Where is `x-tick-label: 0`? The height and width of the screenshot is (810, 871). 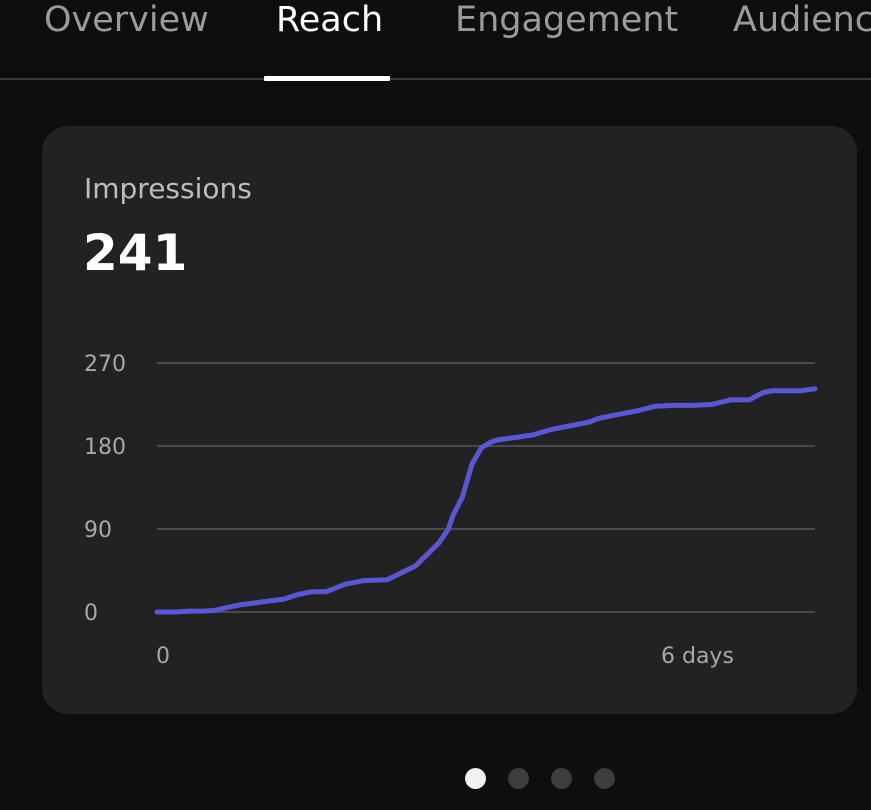 x-tick-label: 0 is located at coordinates (163, 656).